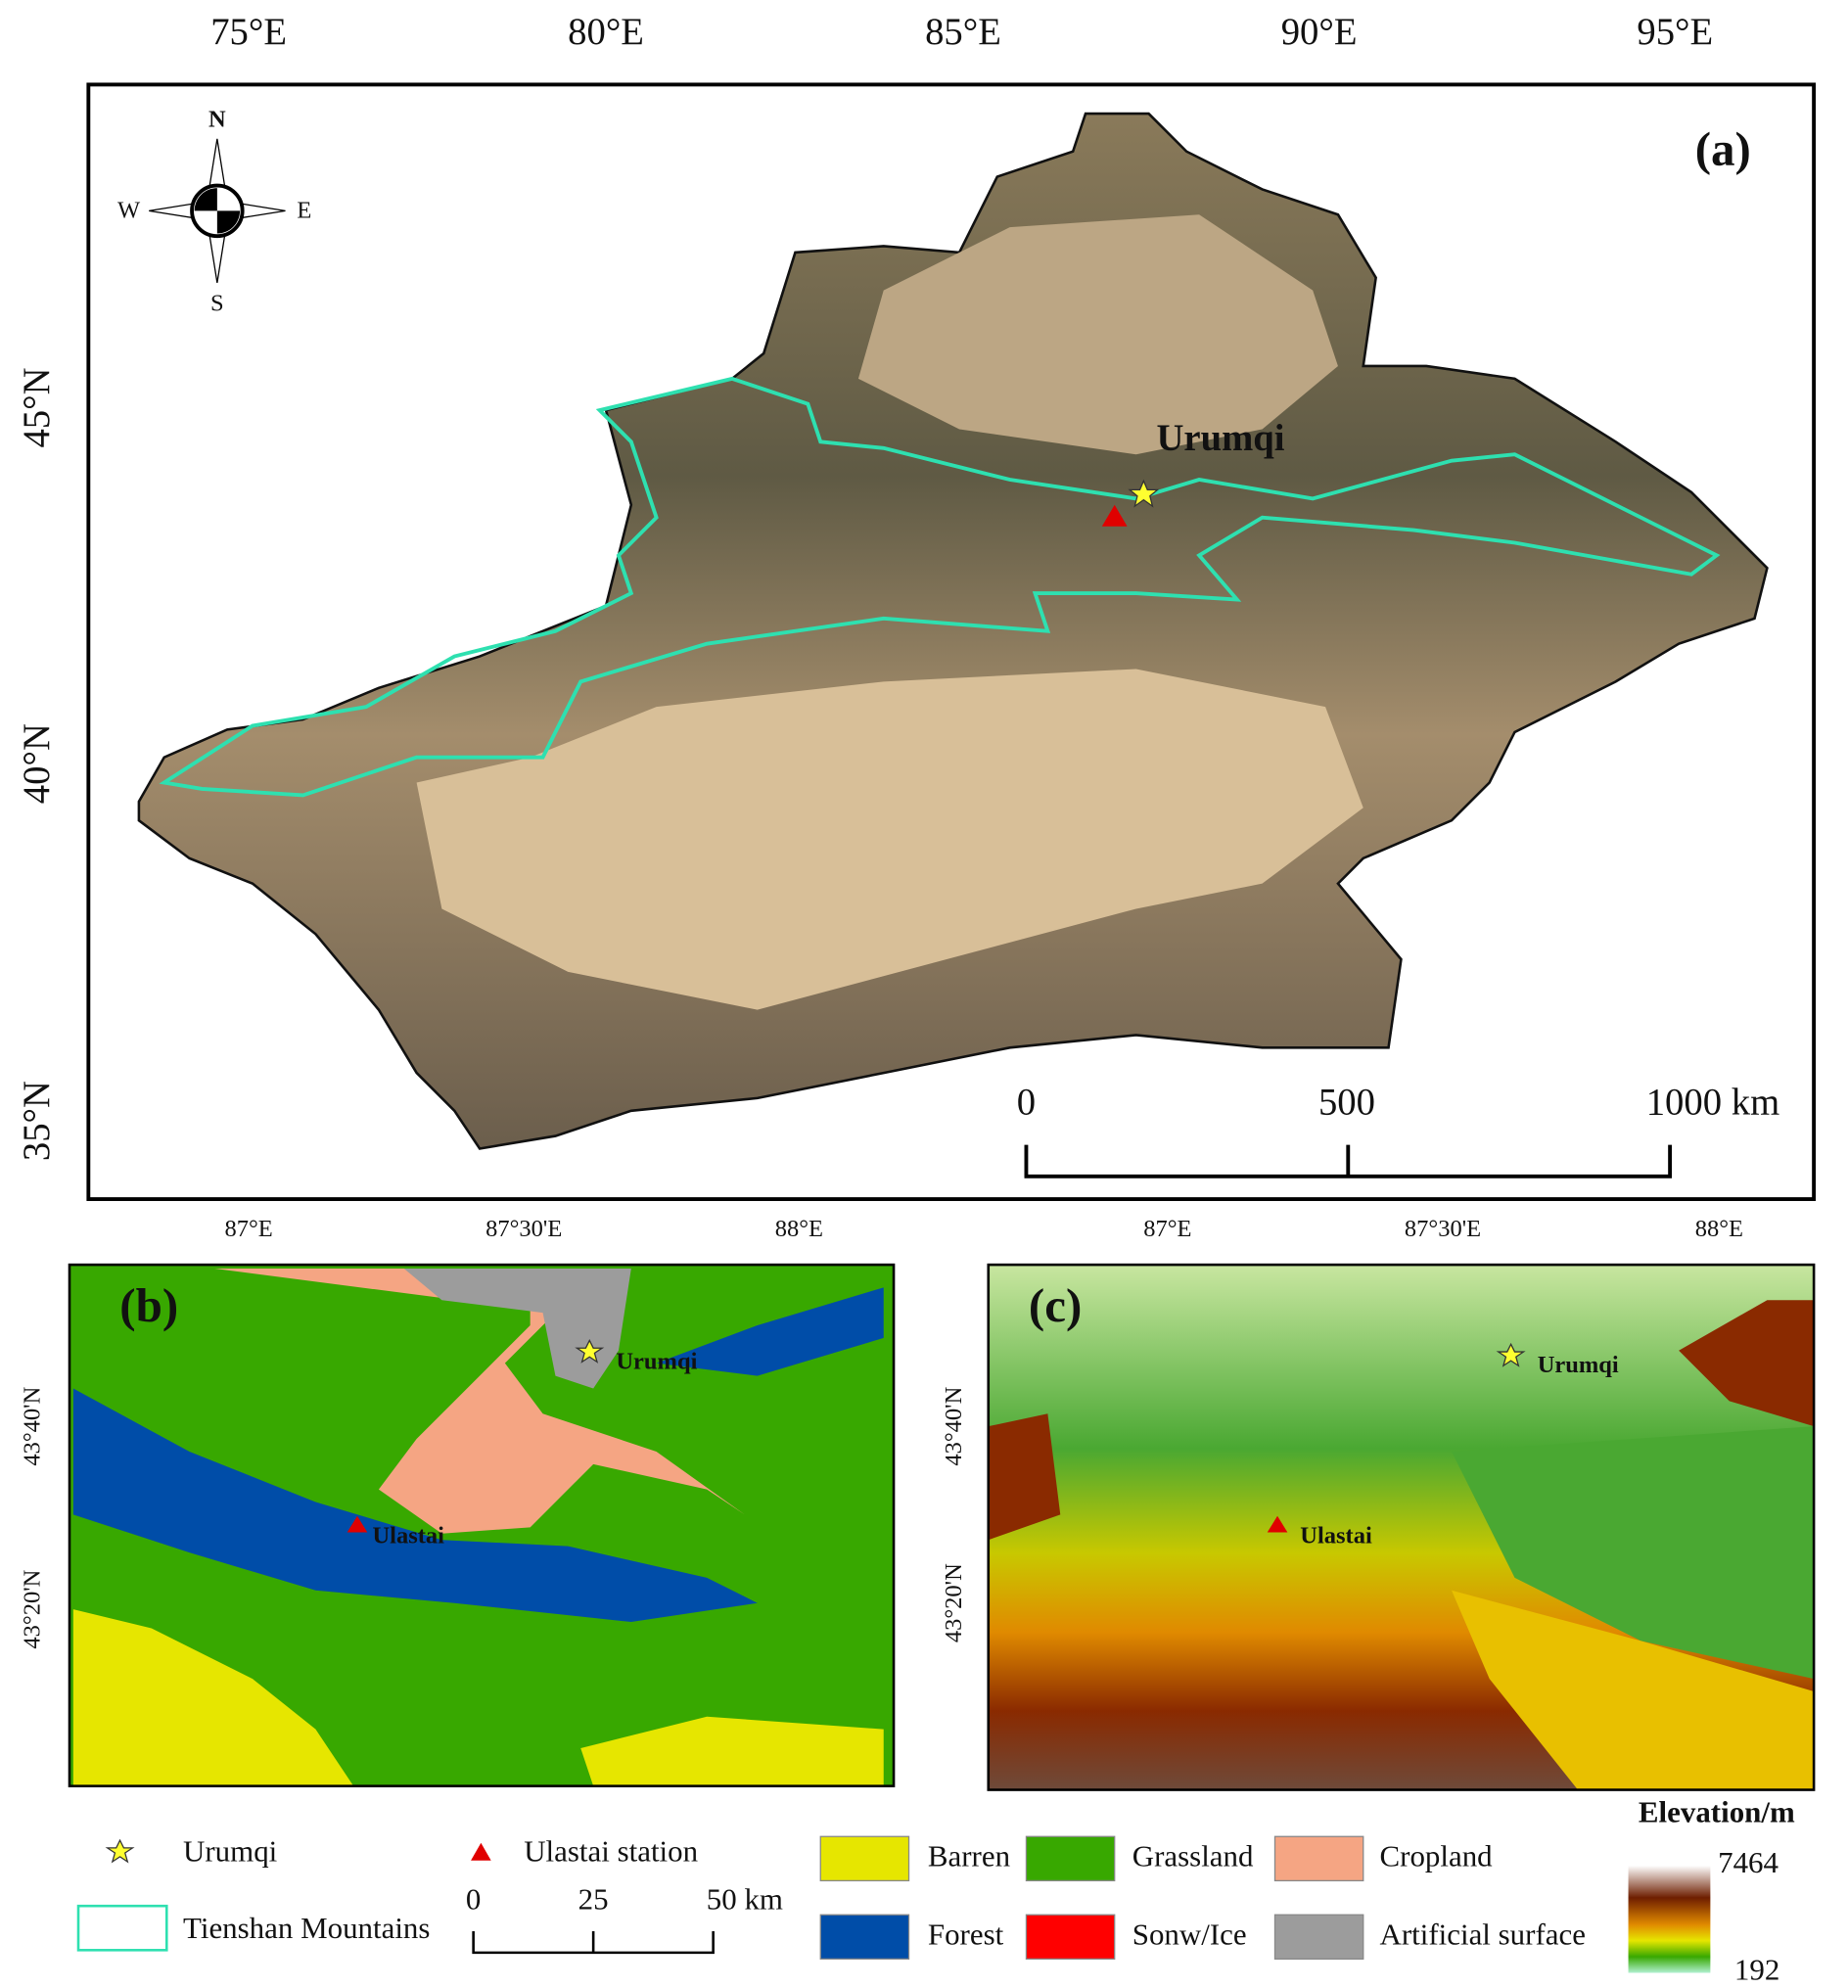 The width and height of the screenshot is (1848, 1988). I want to click on legend-label: Artificial surface, so click(1483, 1935).